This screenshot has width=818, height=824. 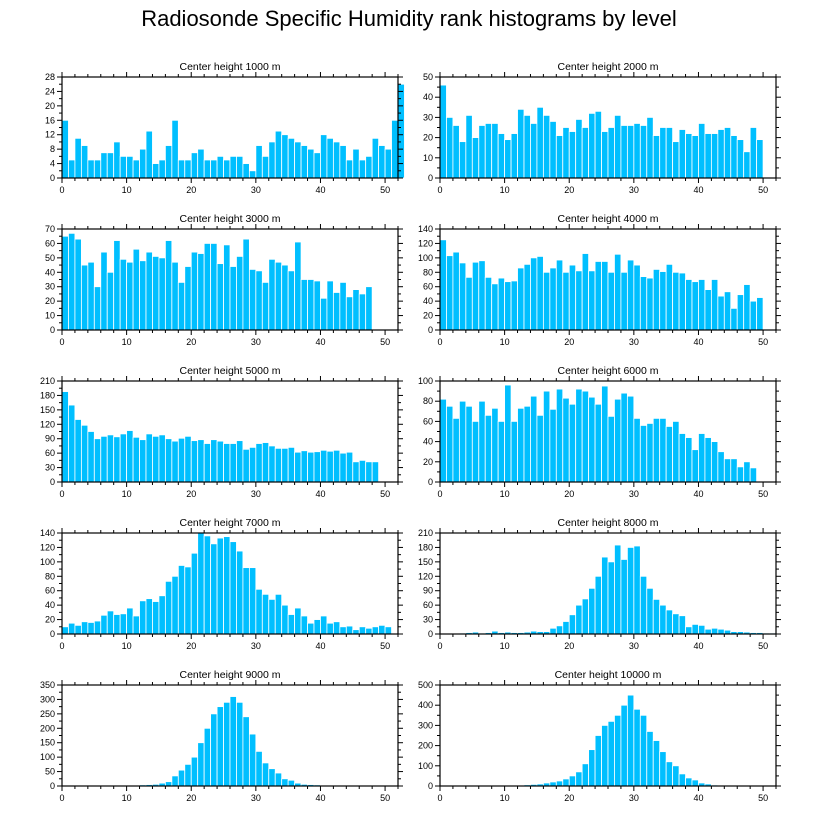 I want to click on panel-title: Center height 3000 m, so click(x=230, y=219).